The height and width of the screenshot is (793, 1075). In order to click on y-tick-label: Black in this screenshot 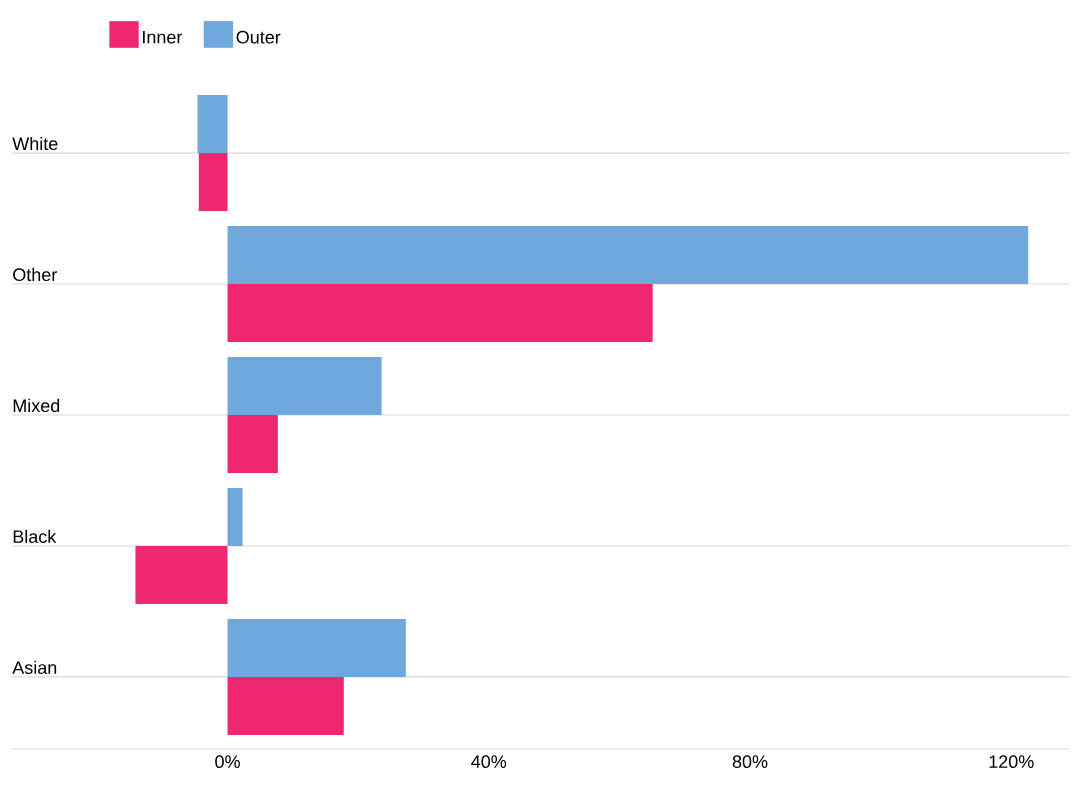, I will do `click(35, 536)`.